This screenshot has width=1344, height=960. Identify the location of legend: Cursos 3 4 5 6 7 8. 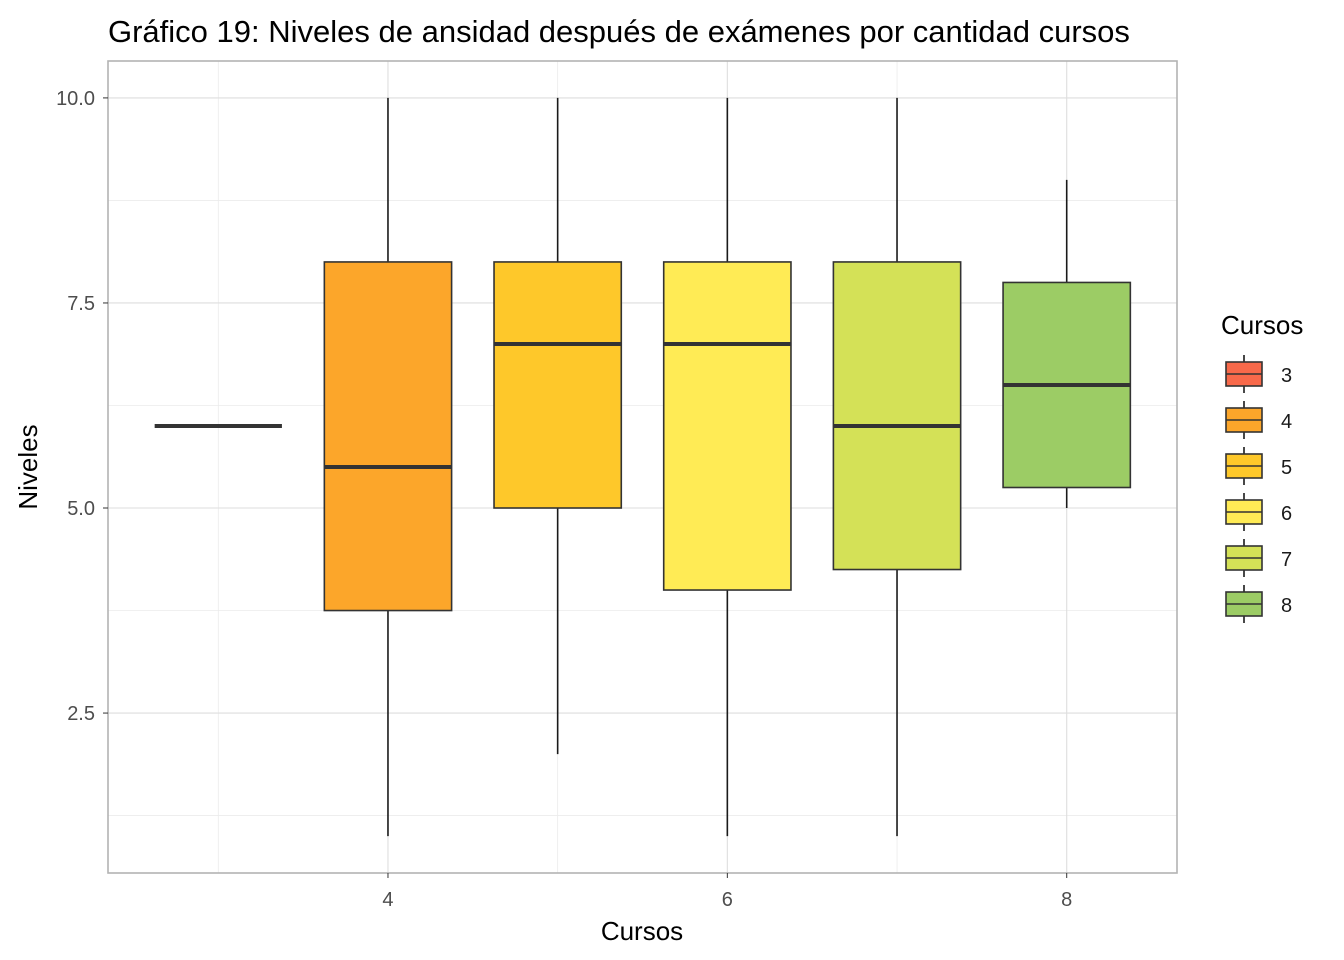
(1262, 466).